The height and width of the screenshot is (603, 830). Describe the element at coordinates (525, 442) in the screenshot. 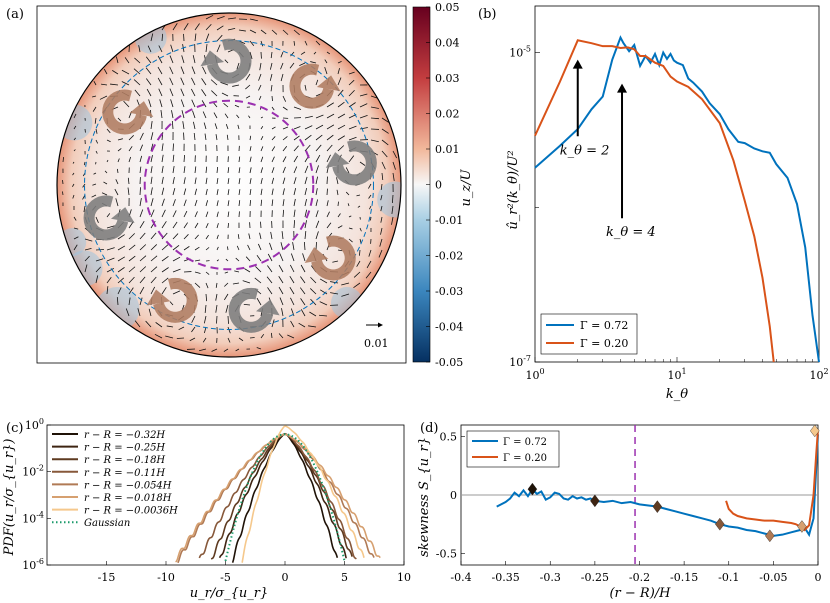

I see `legend-label-gamma-072: Γ = 0.72` at that location.